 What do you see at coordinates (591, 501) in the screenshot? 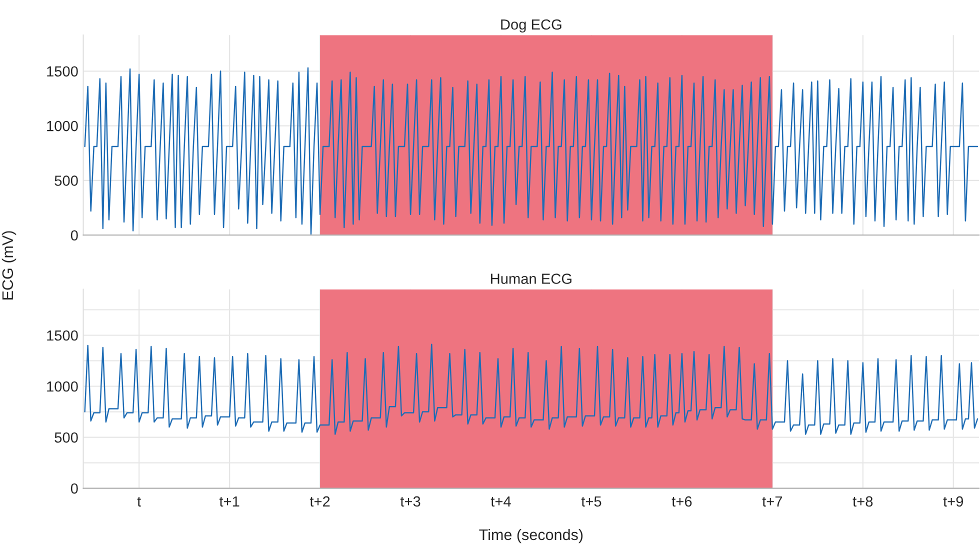
I see `x-tick-label: t+5` at bounding box center [591, 501].